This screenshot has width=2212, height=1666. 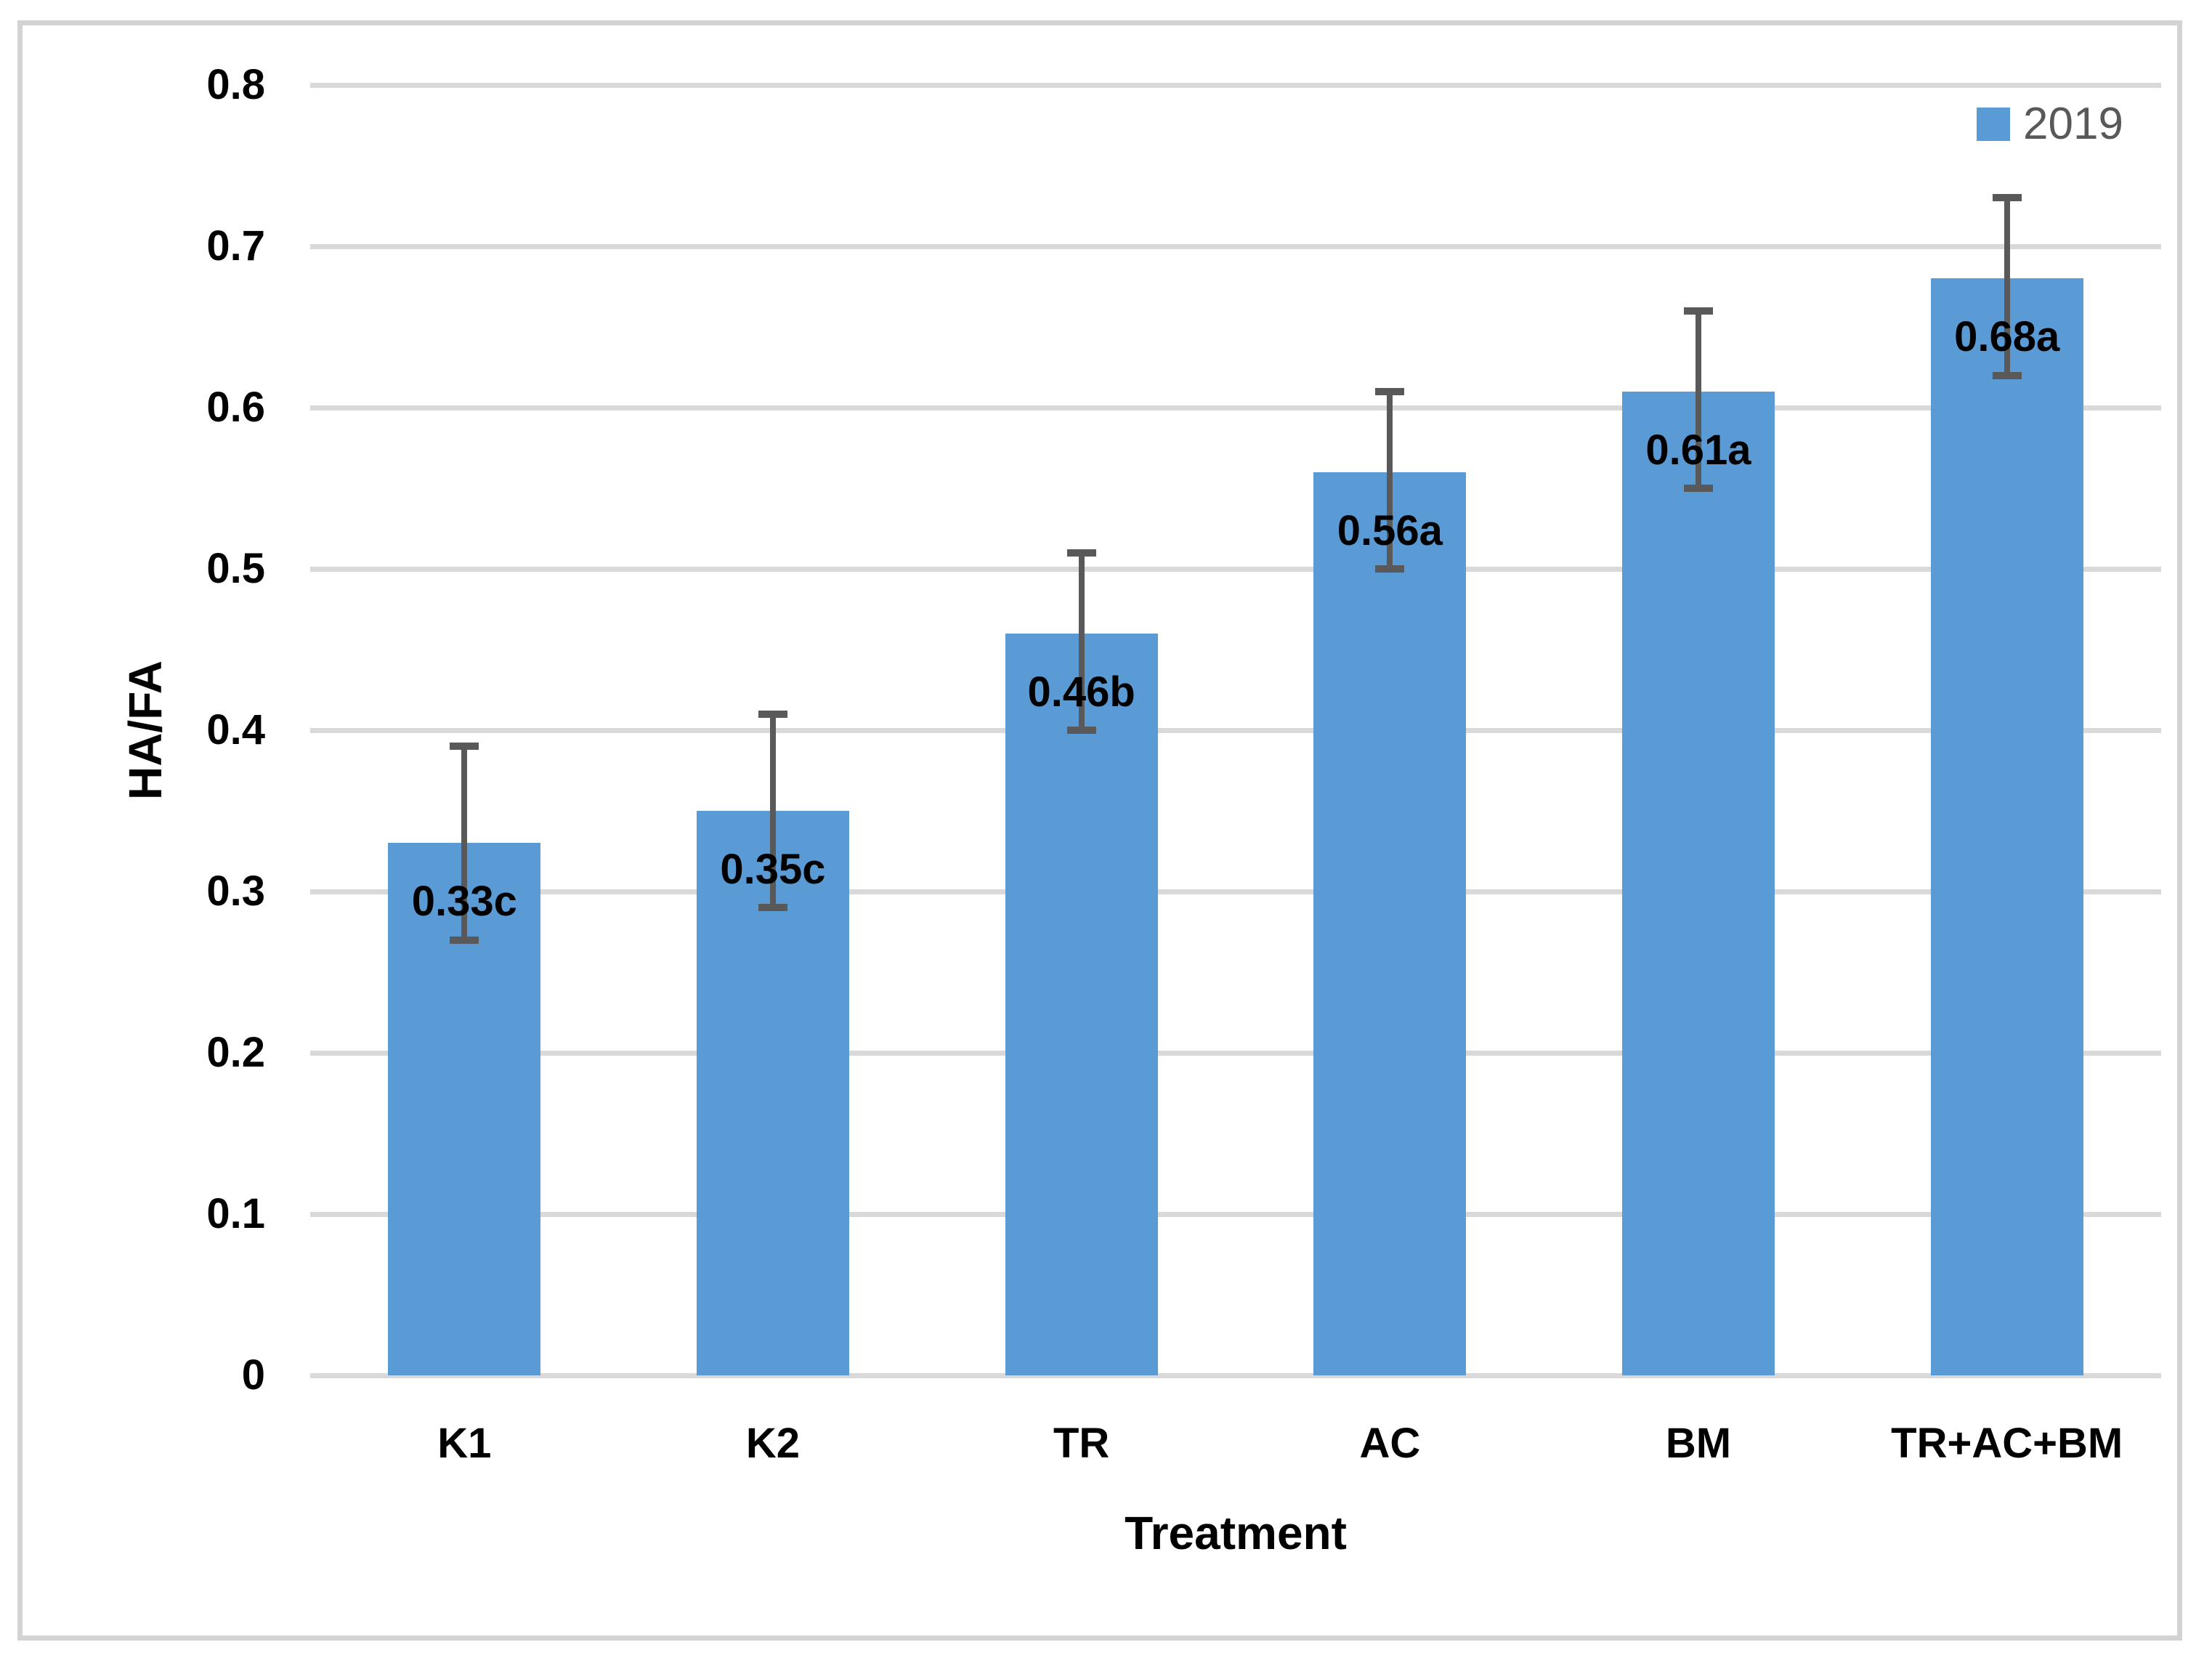 I want to click on legend-swatch-icon, so click(x=1993, y=124).